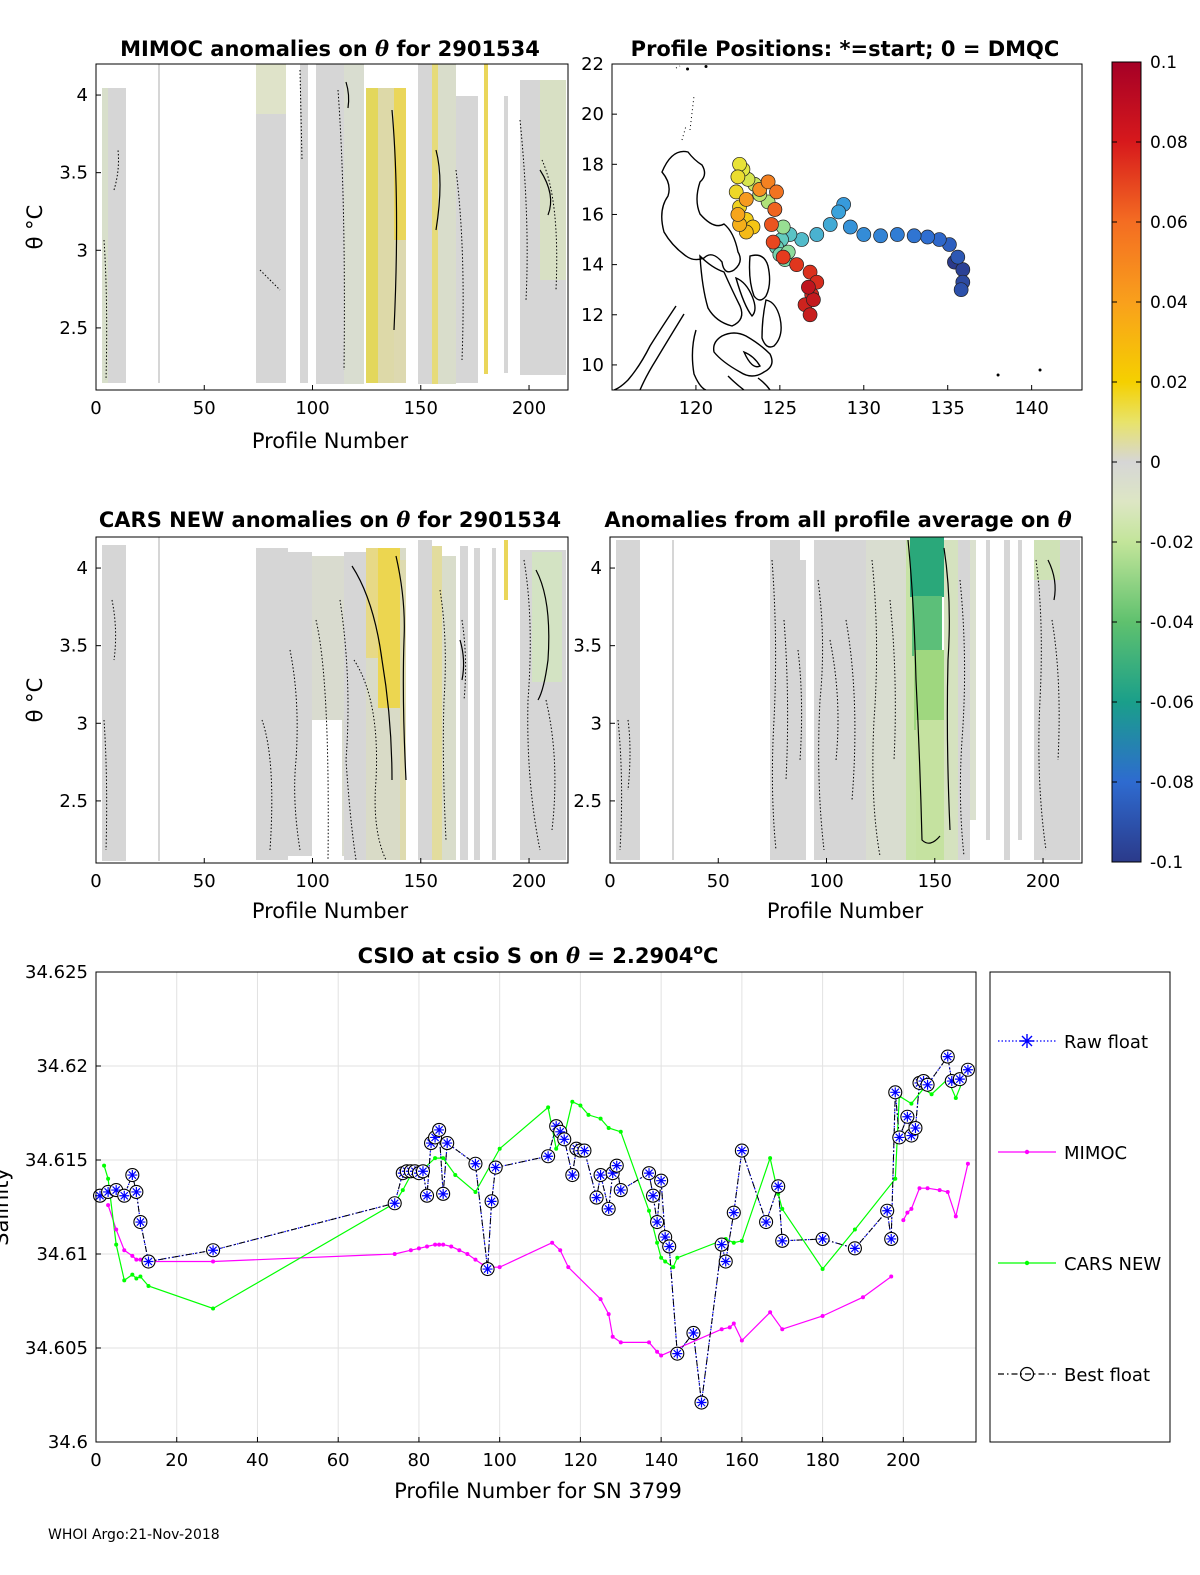  I want to click on colorbar-tick-label: 0, so click(1155, 463).